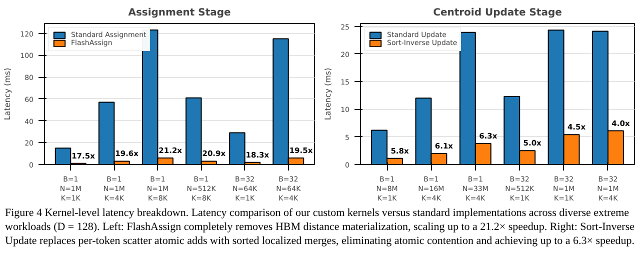 The width and height of the screenshot is (640, 278). Describe the element at coordinates (180, 13) in the screenshot. I see `chart-title: Assignment Stage` at that location.